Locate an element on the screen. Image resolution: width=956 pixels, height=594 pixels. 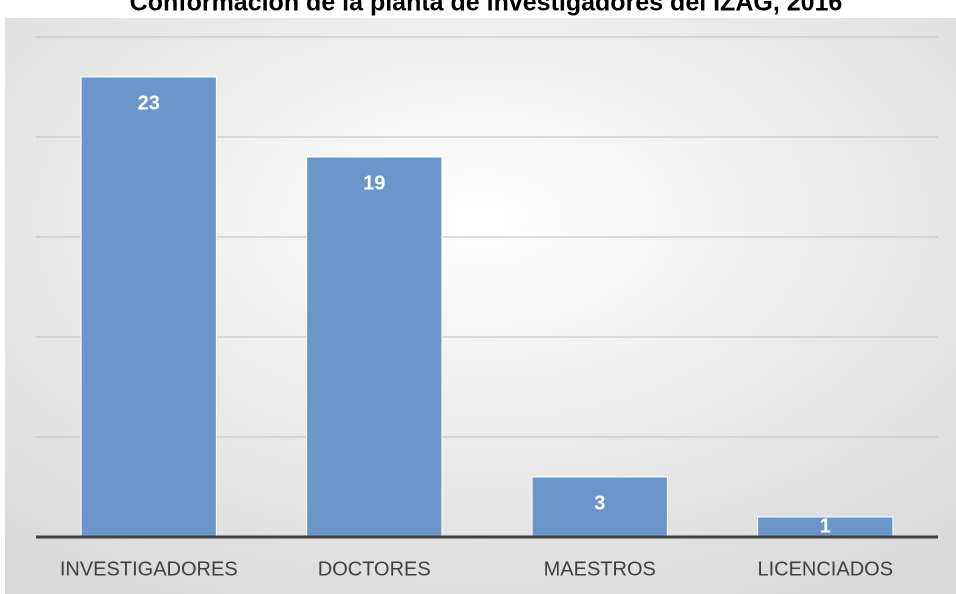
data-label: 1 is located at coordinates (825, 526).